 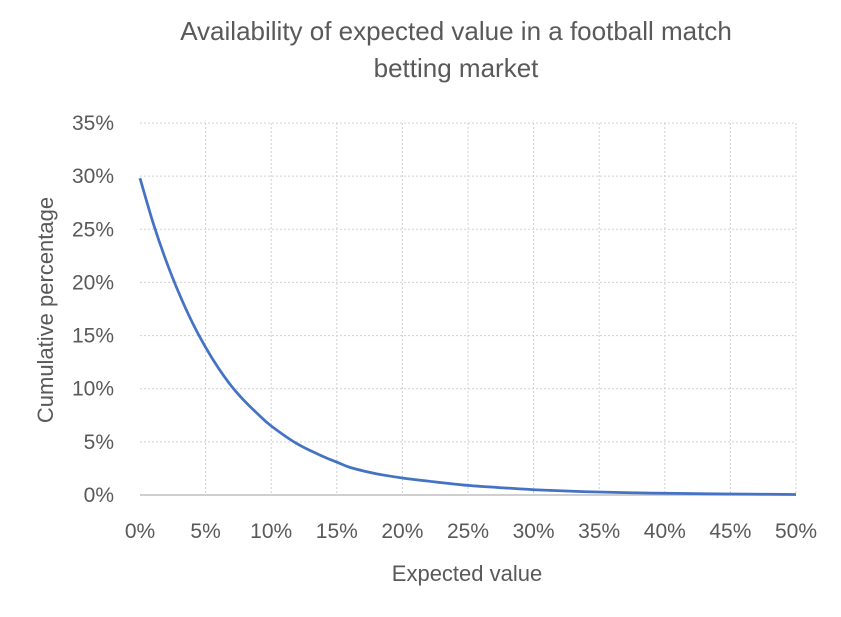 What do you see at coordinates (205, 531) in the screenshot?
I see `x-tick-label: 5%` at bounding box center [205, 531].